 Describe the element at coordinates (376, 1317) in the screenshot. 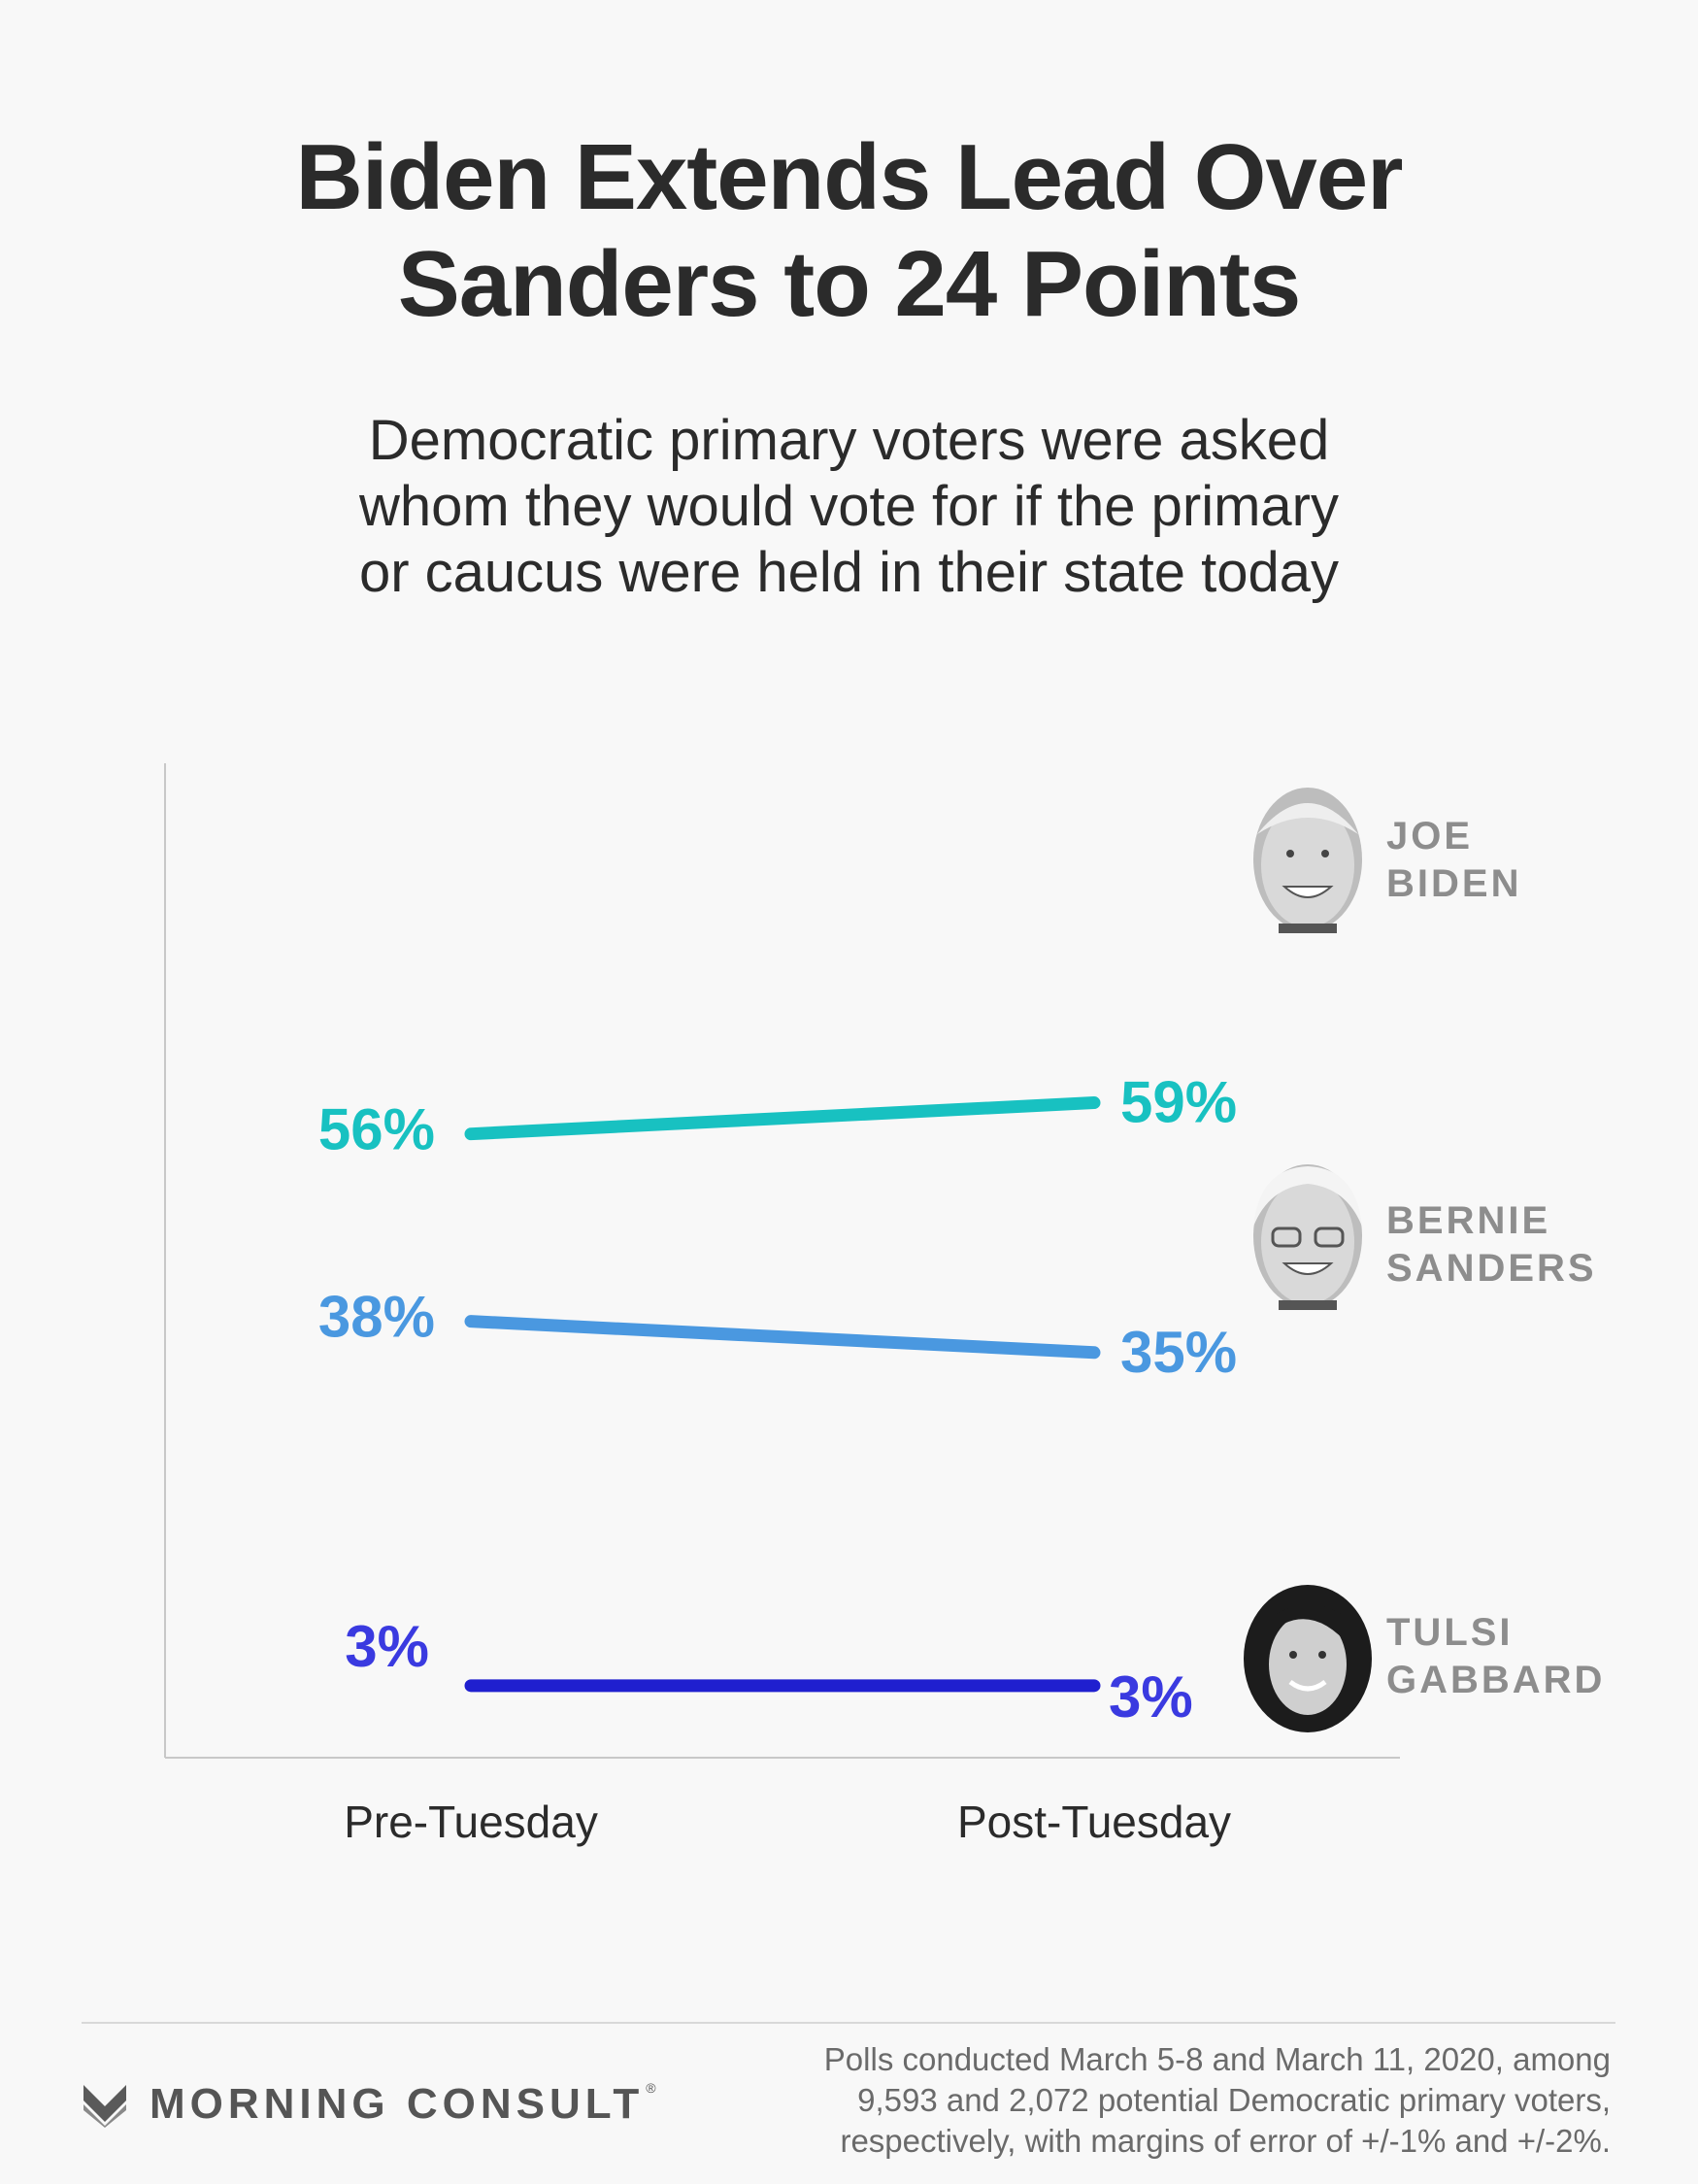

I see `data-label-bernie-sanders-pre: 38%` at that location.